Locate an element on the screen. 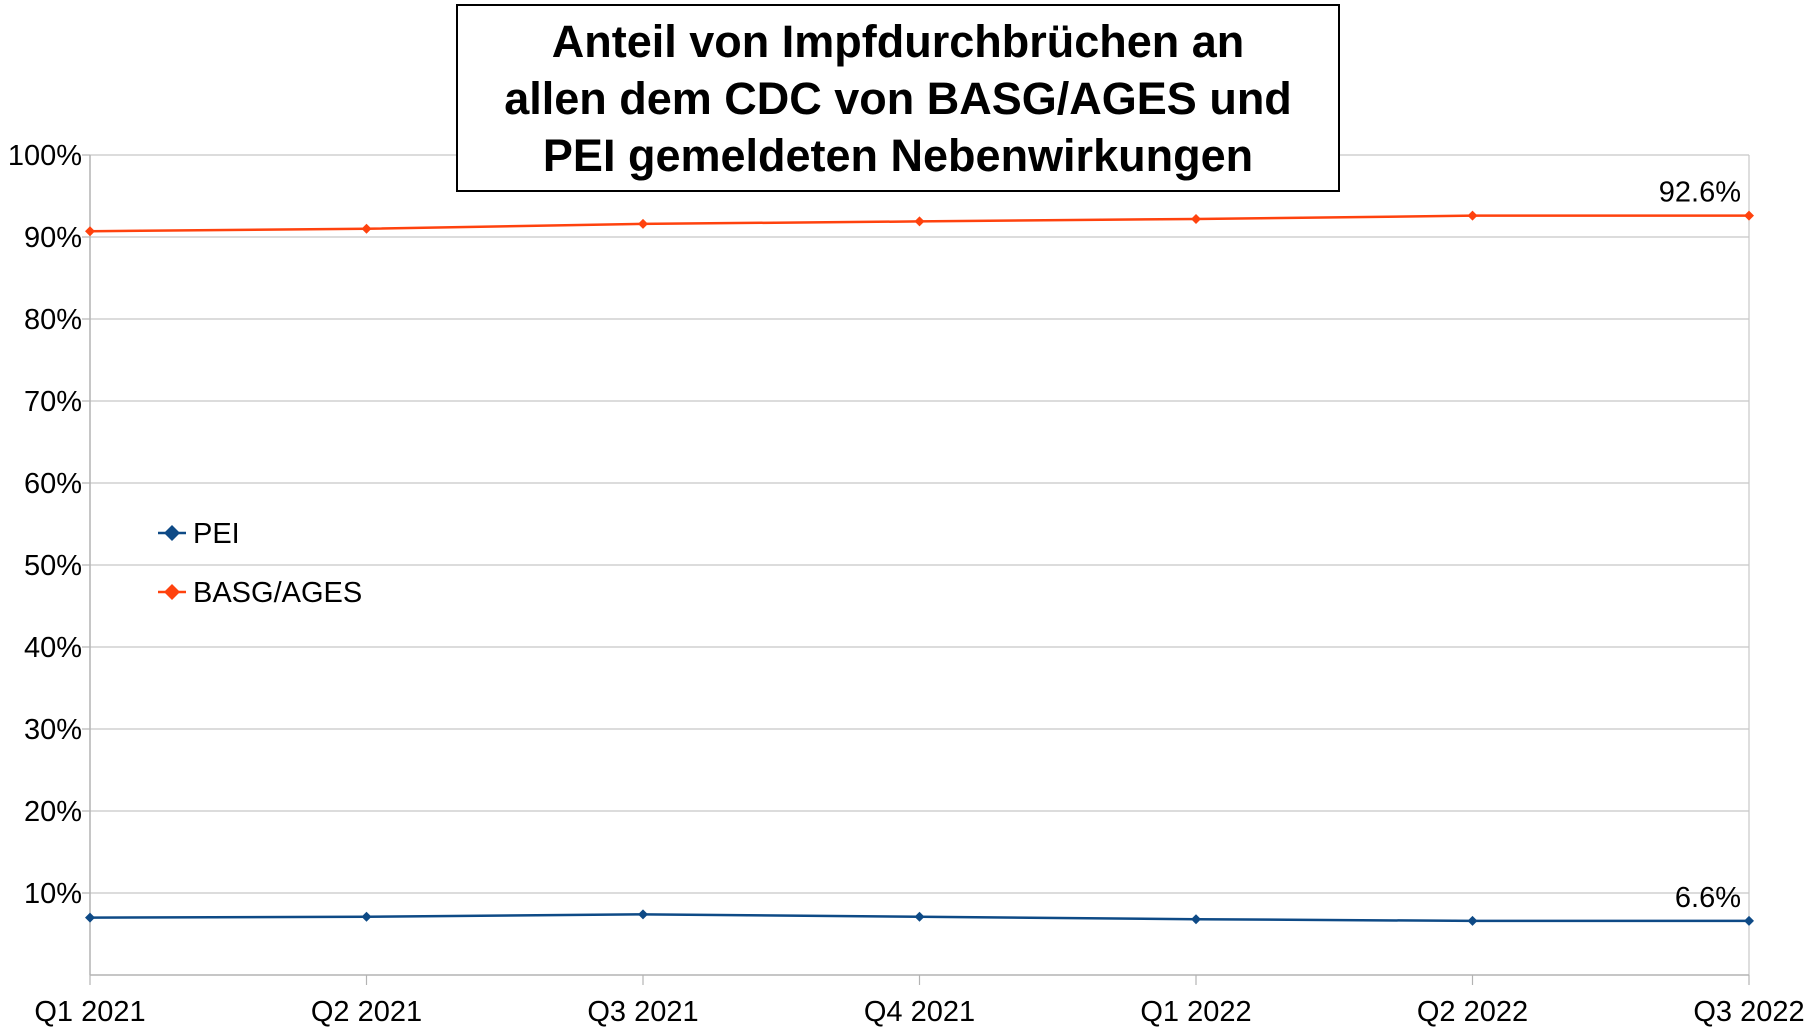 This screenshot has height=1032, width=1809. y-tick-label: 40% is located at coordinates (53, 648).